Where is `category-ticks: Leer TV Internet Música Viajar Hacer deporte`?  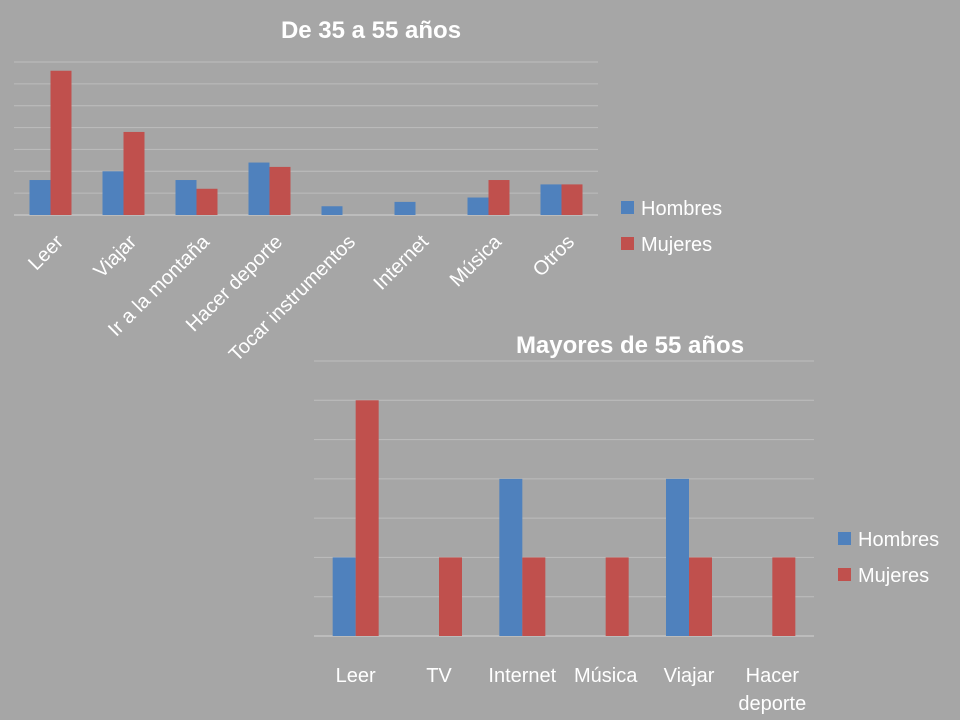 category-ticks: Leer TV Internet Música Viajar Hacer deporte is located at coordinates (571, 690).